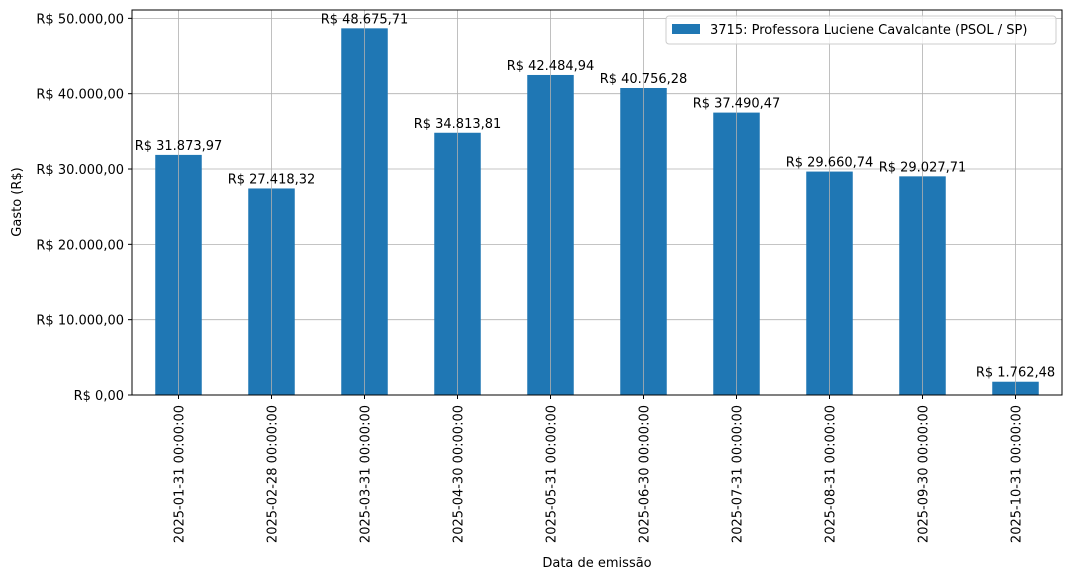  What do you see at coordinates (596, 563) in the screenshot?
I see `x-axis-title: Data de emissão` at bounding box center [596, 563].